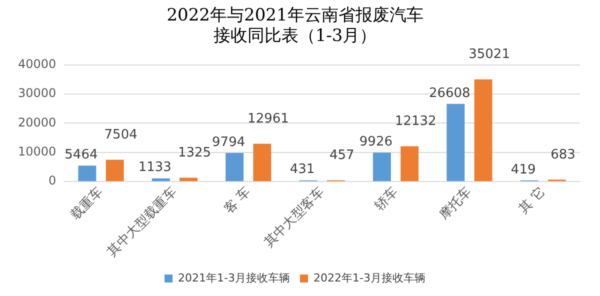  Describe the element at coordinates (142, 222) in the screenshot. I see `x-tick-label: 其中大型载重车` at that location.